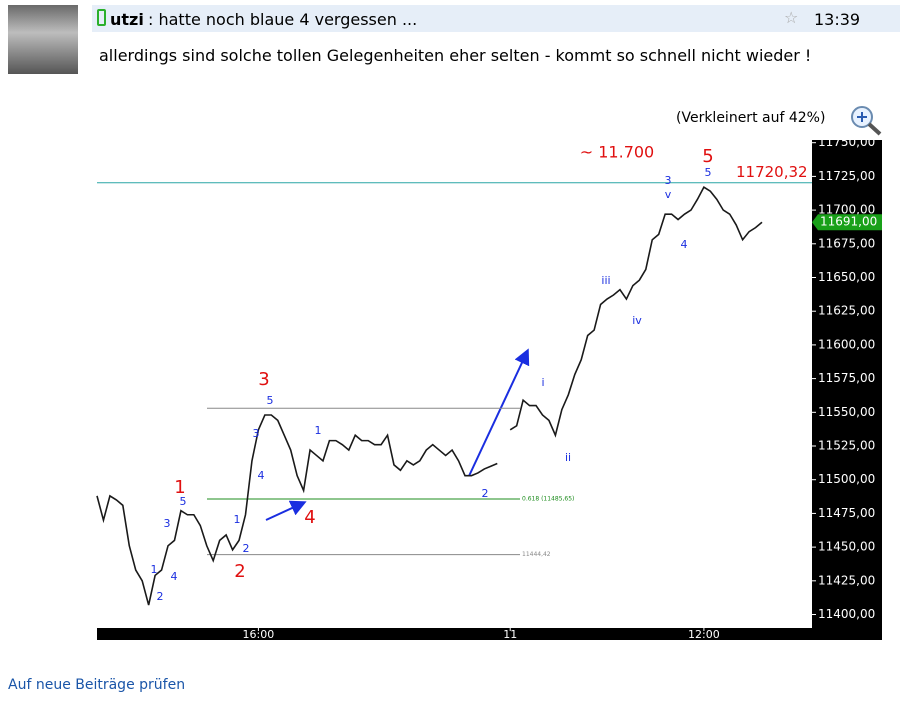 The image size is (901, 702). Describe the element at coordinates (101, 17) in the screenshot. I see `status-icon` at that location.